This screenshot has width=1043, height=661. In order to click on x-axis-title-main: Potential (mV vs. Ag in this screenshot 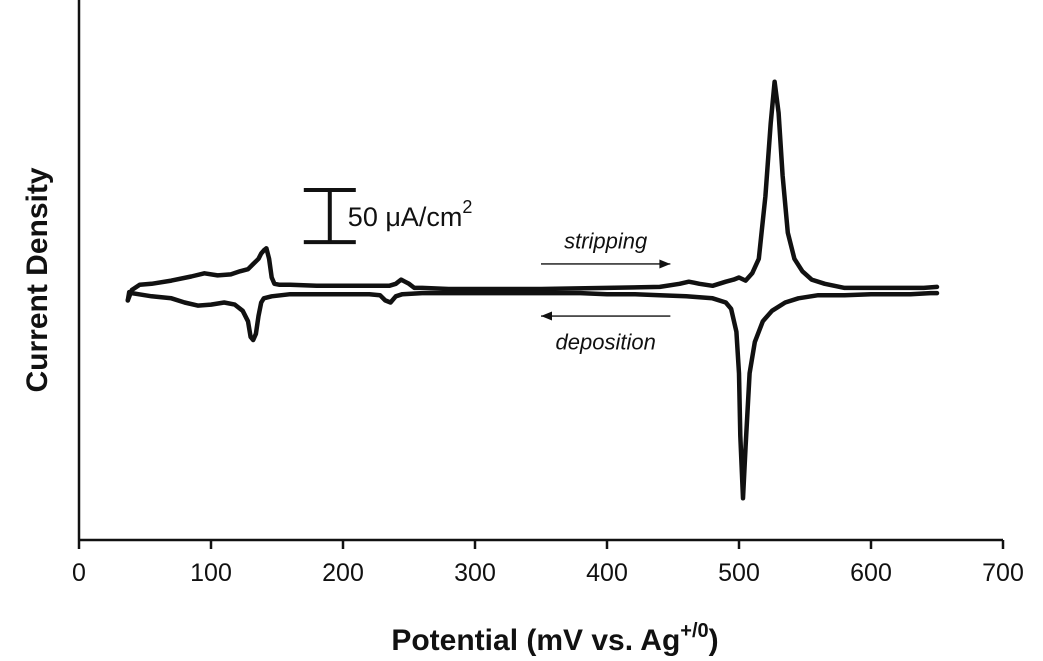, I will do `click(535, 640)`.